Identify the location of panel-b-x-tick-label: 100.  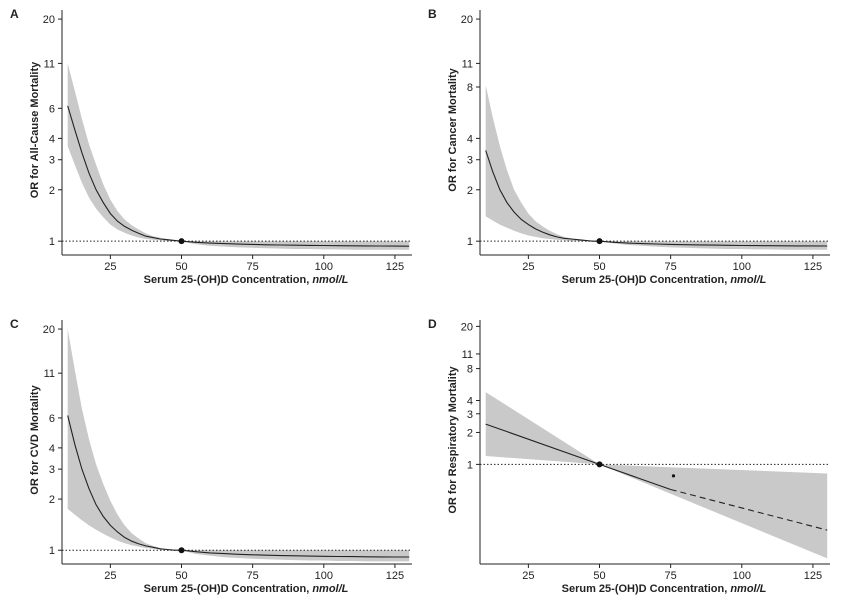
(742, 267).